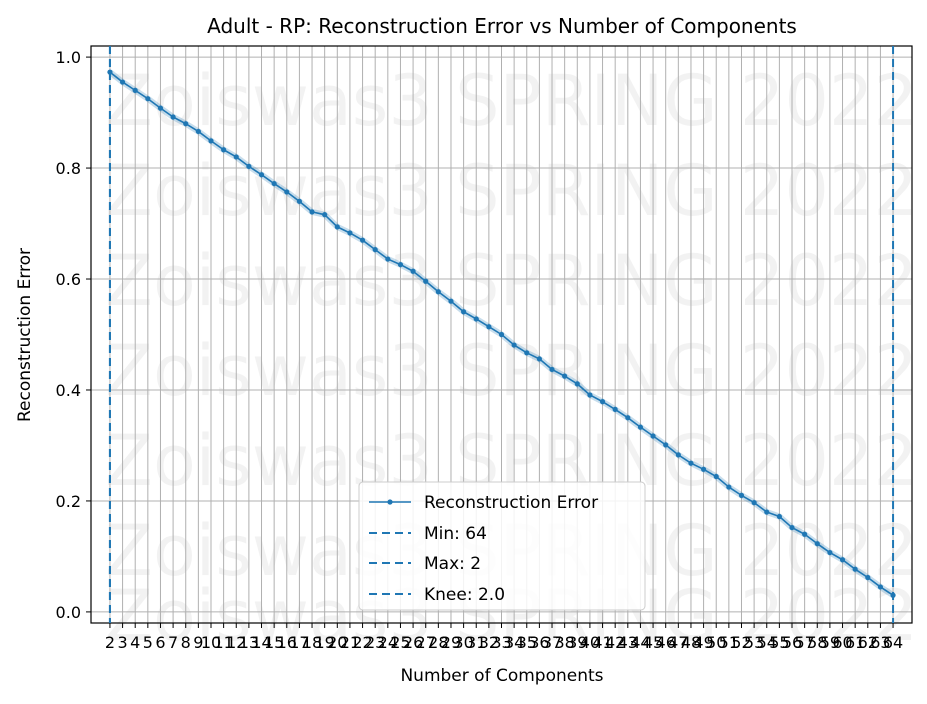 The height and width of the screenshot is (704, 927). I want to click on legend-marker, so click(390, 502).